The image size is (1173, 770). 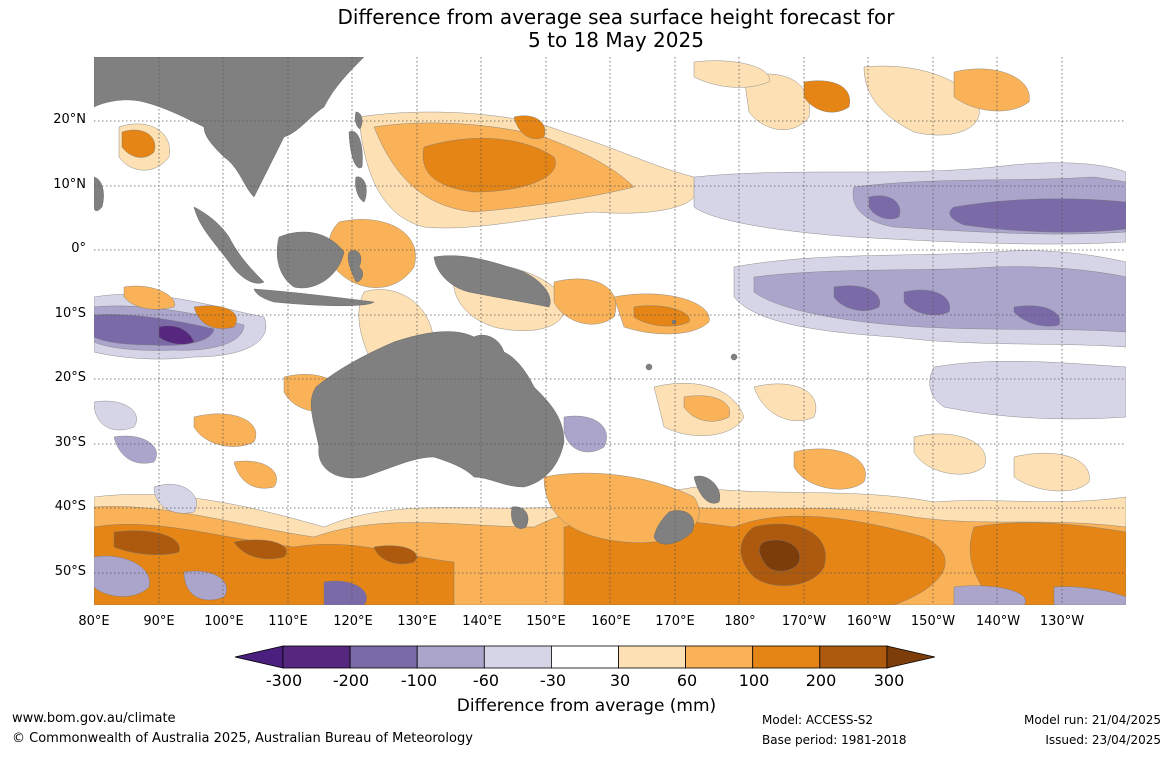 I want to click on colorbar-tick-60: 60, so click(x=687, y=680).